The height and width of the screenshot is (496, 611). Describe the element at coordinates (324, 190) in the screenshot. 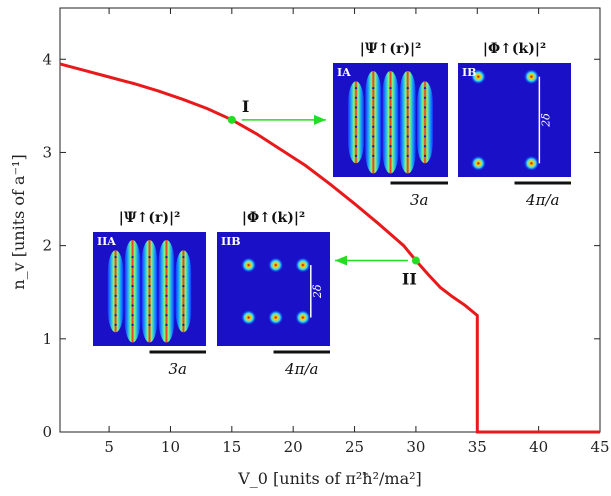

I see `arrows` at that location.